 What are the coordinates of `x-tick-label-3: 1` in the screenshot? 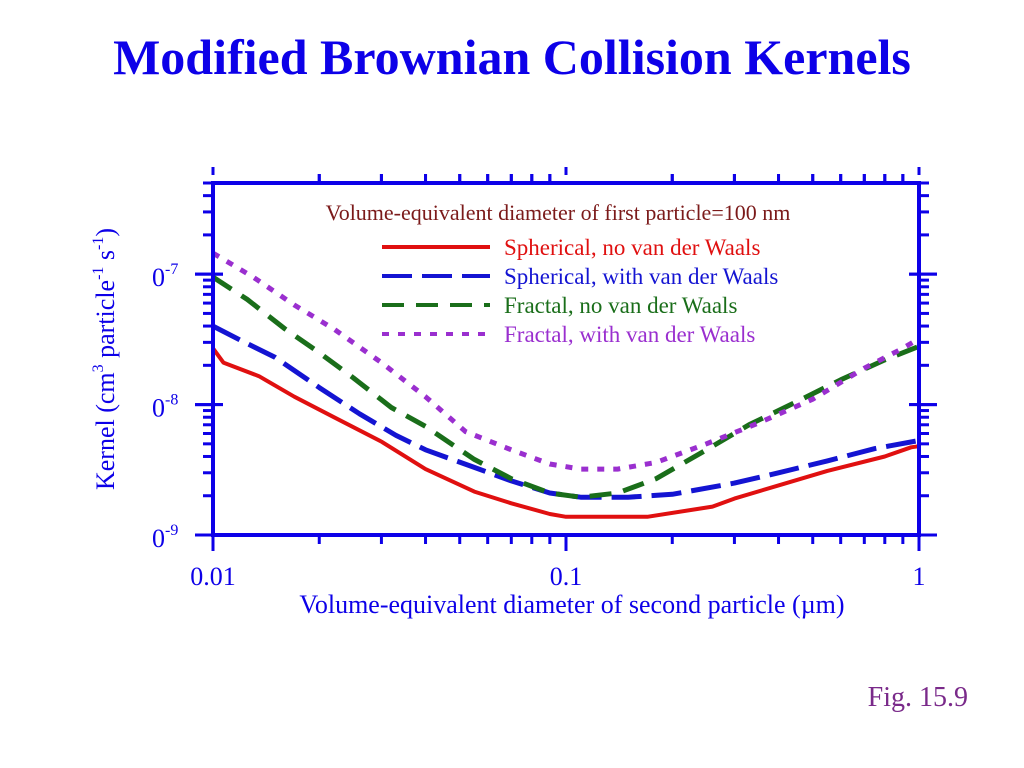 It's located at (919, 576).